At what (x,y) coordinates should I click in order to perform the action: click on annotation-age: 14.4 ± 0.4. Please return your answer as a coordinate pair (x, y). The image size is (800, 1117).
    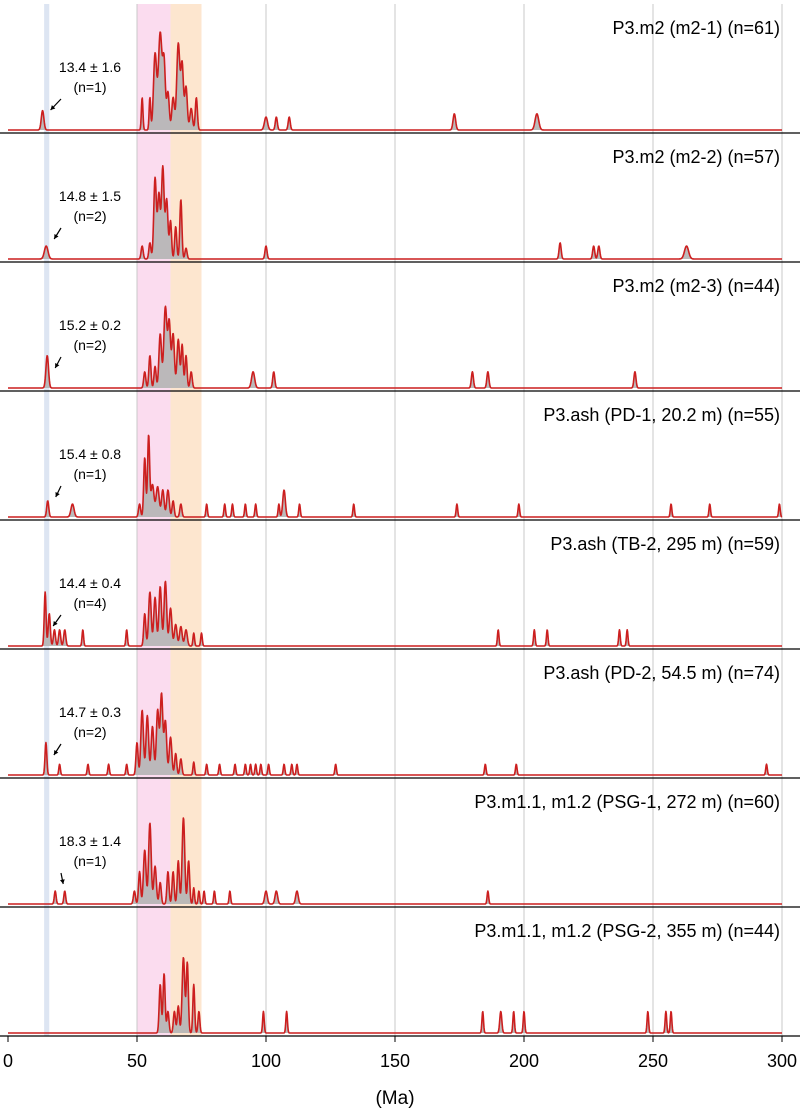
    Looking at the image, I should click on (90, 583).